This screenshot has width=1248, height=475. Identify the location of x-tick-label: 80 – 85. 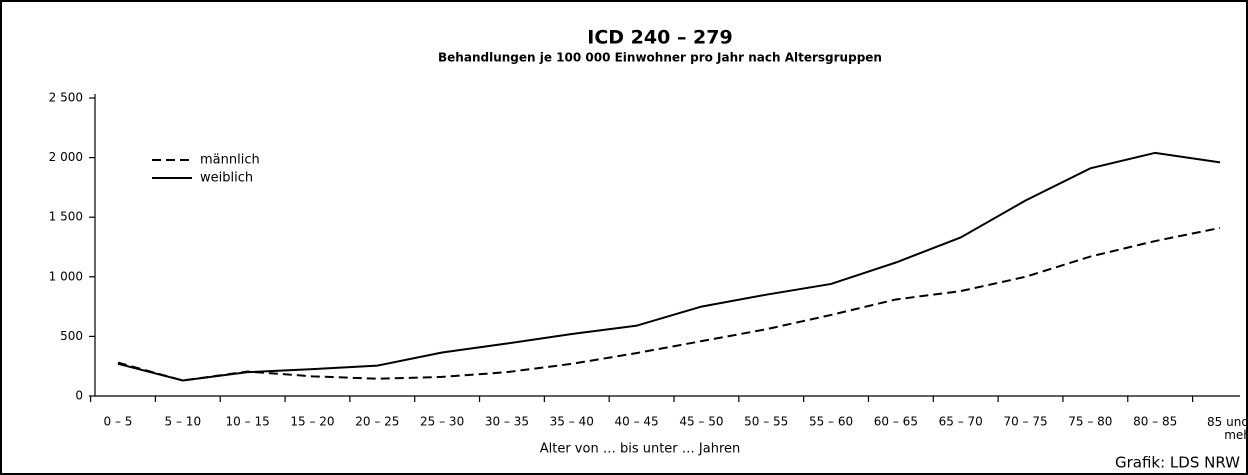
(1155, 422).